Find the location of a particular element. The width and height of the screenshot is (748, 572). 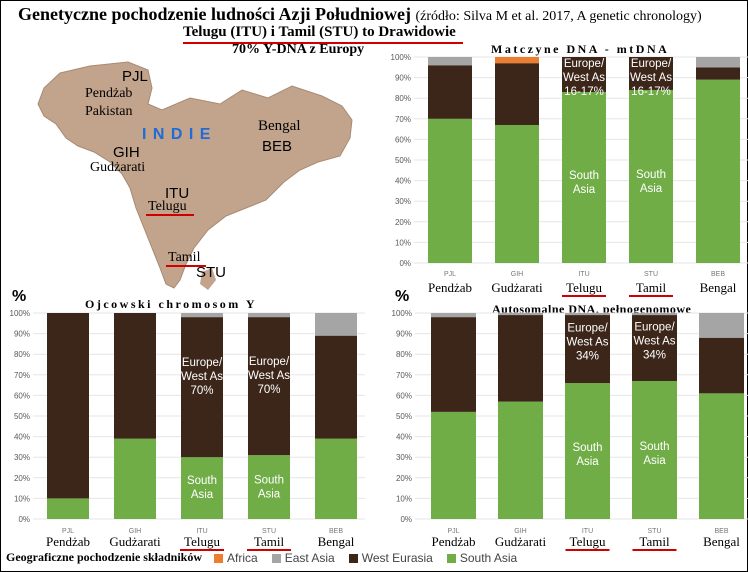

auto-category-name: Tamil is located at coordinates (654, 541).